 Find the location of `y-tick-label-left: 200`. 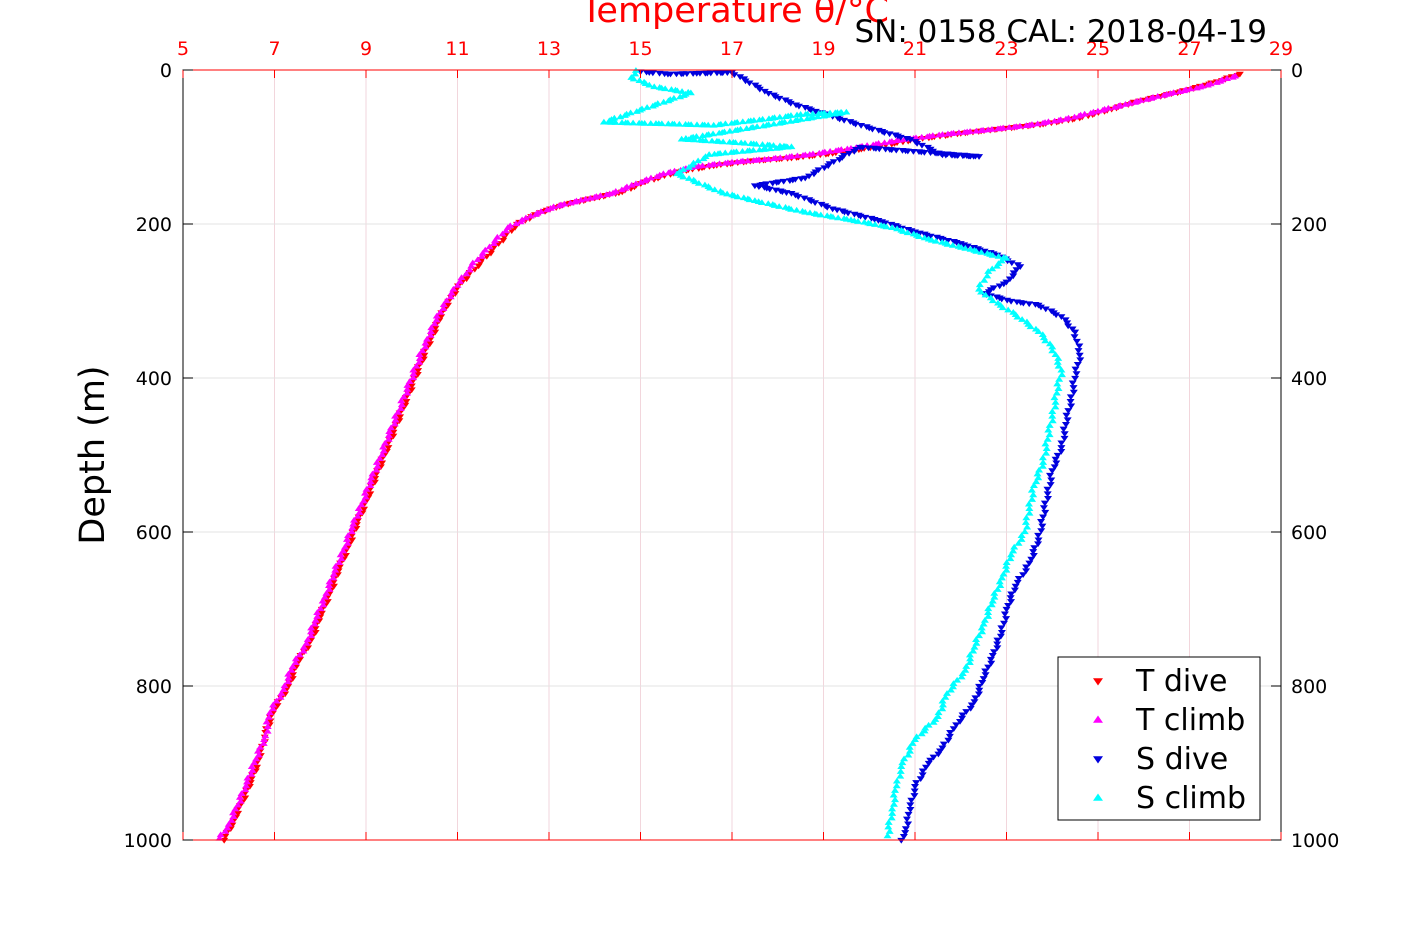

y-tick-label-left: 200 is located at coordinates (154, 225).